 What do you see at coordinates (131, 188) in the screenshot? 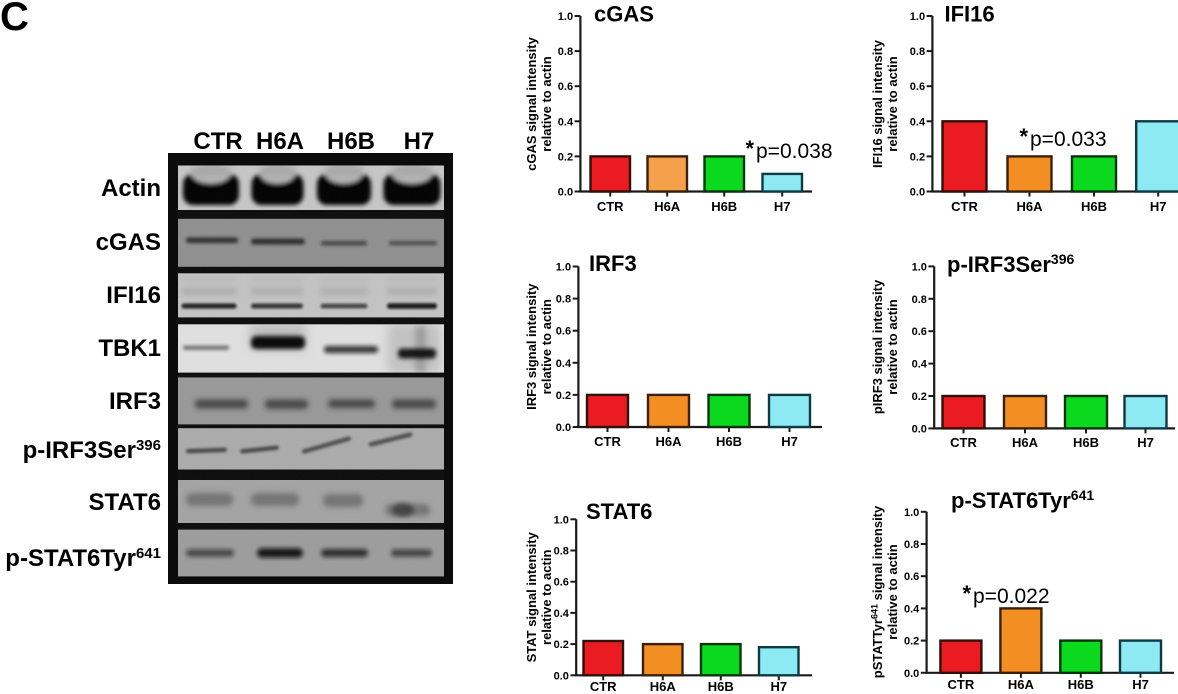
I see `svg-text: Actin` at bounding box center [131, 188].